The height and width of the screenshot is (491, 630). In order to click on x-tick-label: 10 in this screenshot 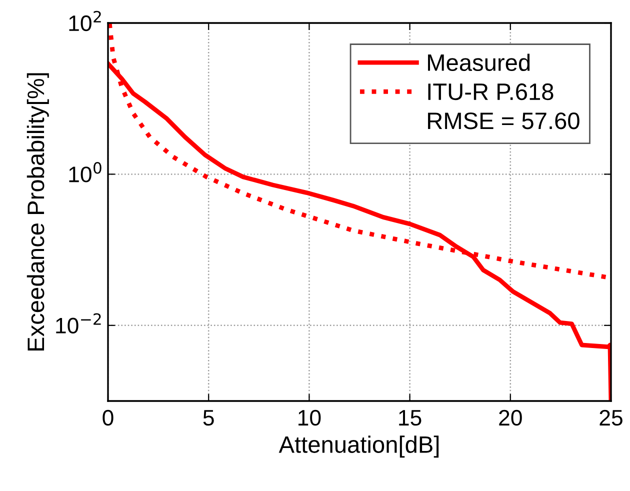, I will do `click(309, 418)`.